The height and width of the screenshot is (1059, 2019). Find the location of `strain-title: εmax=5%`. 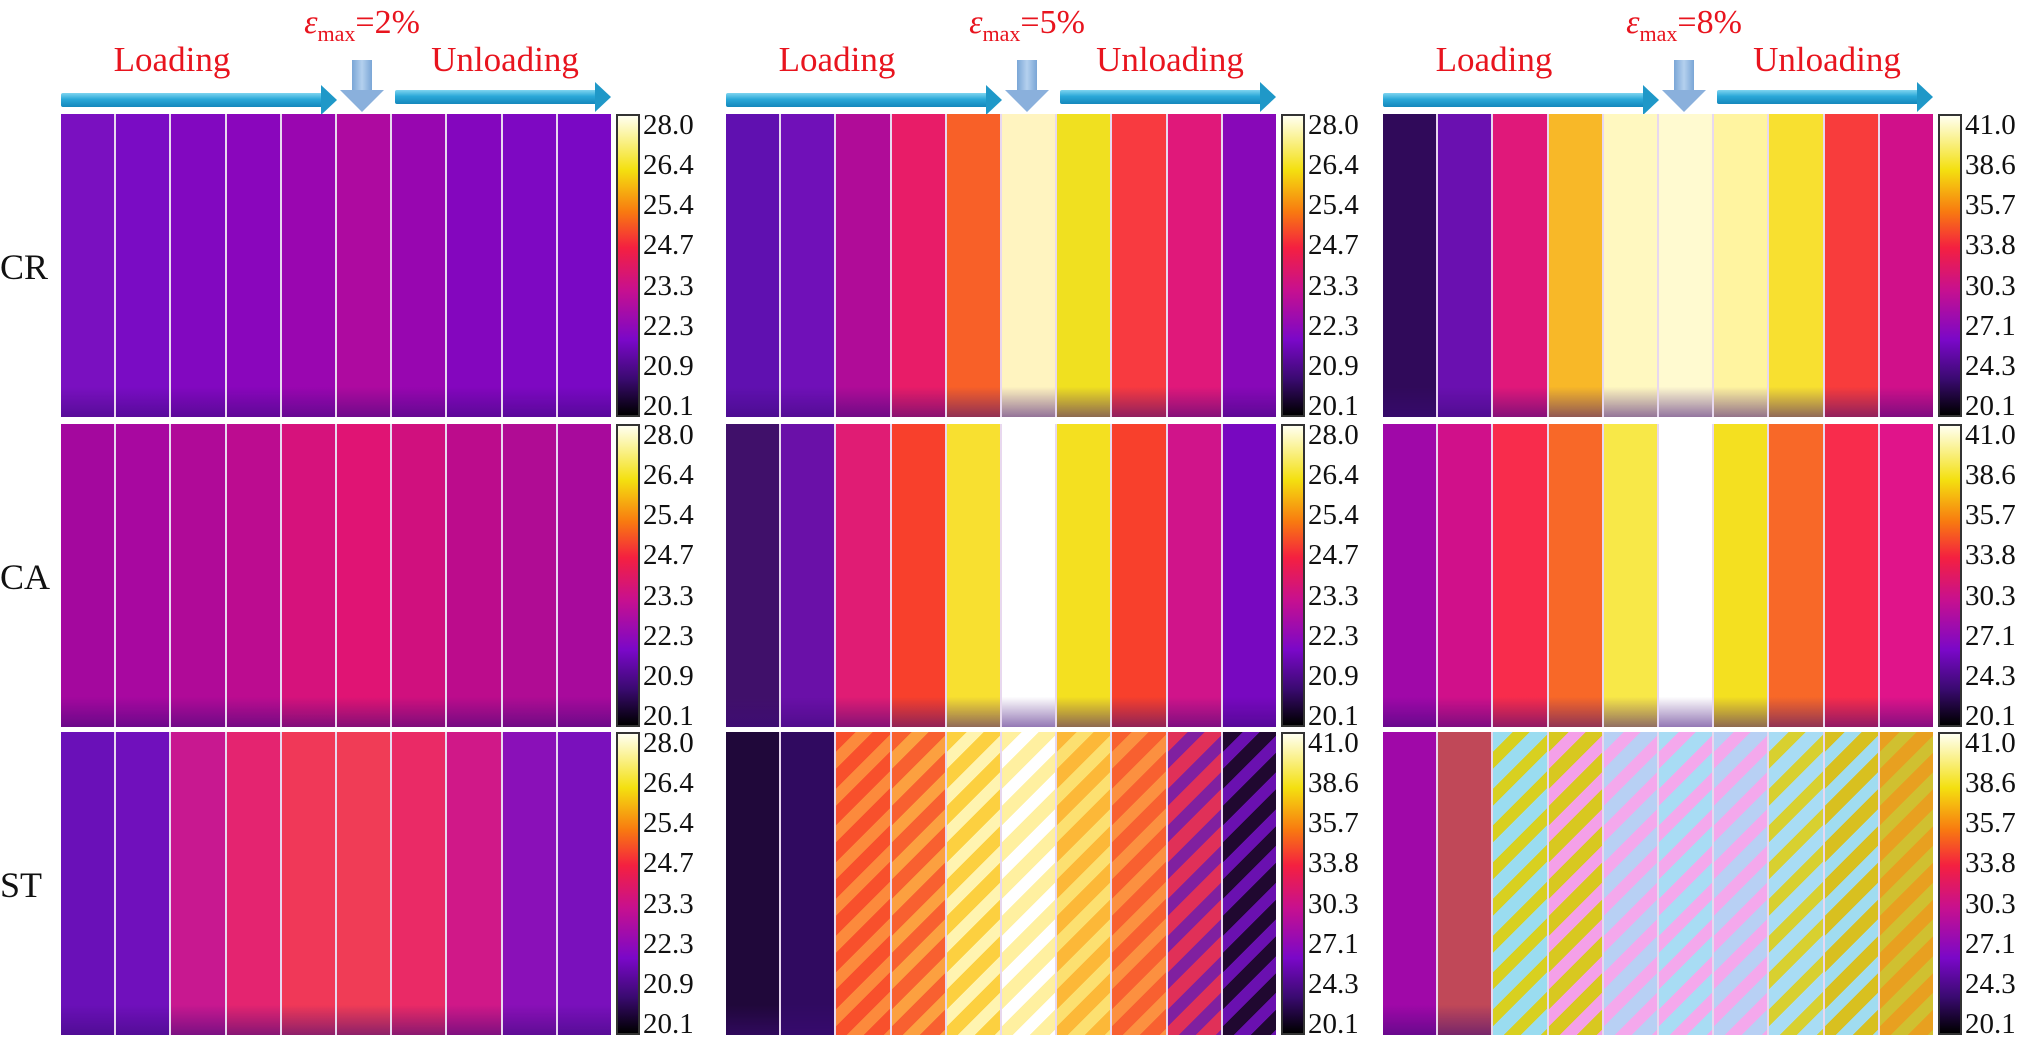

strain-title: εmax=5% is located at coordinates (1027, 25).